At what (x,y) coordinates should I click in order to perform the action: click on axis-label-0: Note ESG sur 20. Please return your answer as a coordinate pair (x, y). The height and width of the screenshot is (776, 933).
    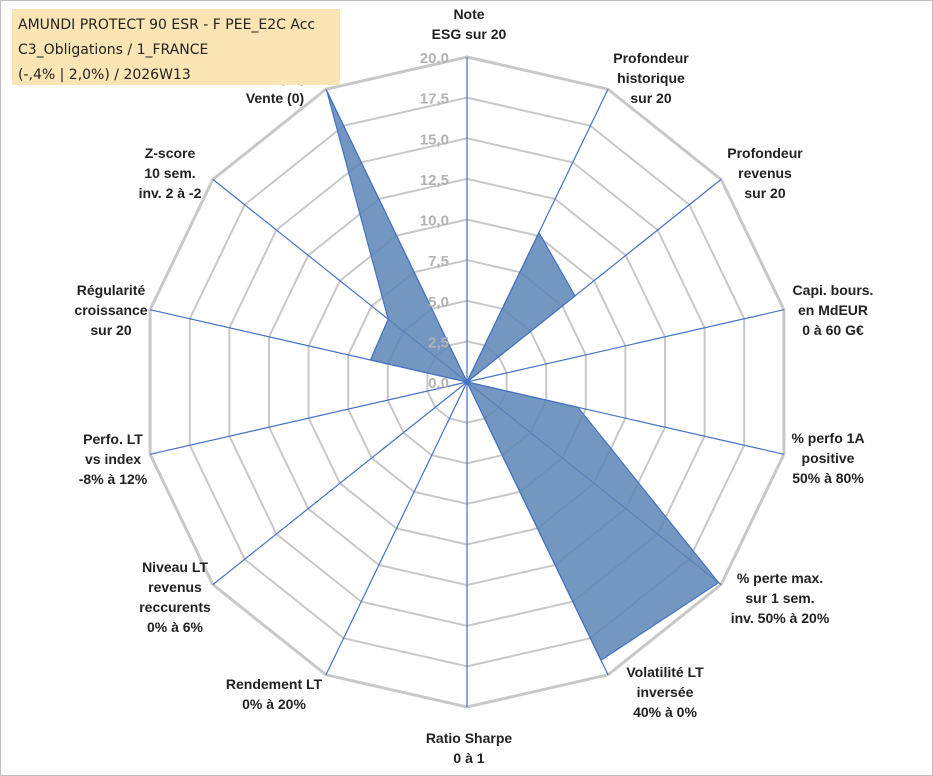
    Looking at the image, I should click on (469, 24).